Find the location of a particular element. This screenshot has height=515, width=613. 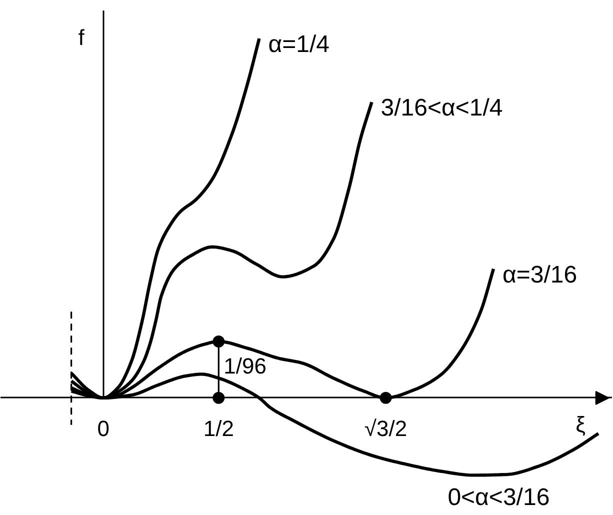

annotation: 1/96 is located at coordinates (245, 365).